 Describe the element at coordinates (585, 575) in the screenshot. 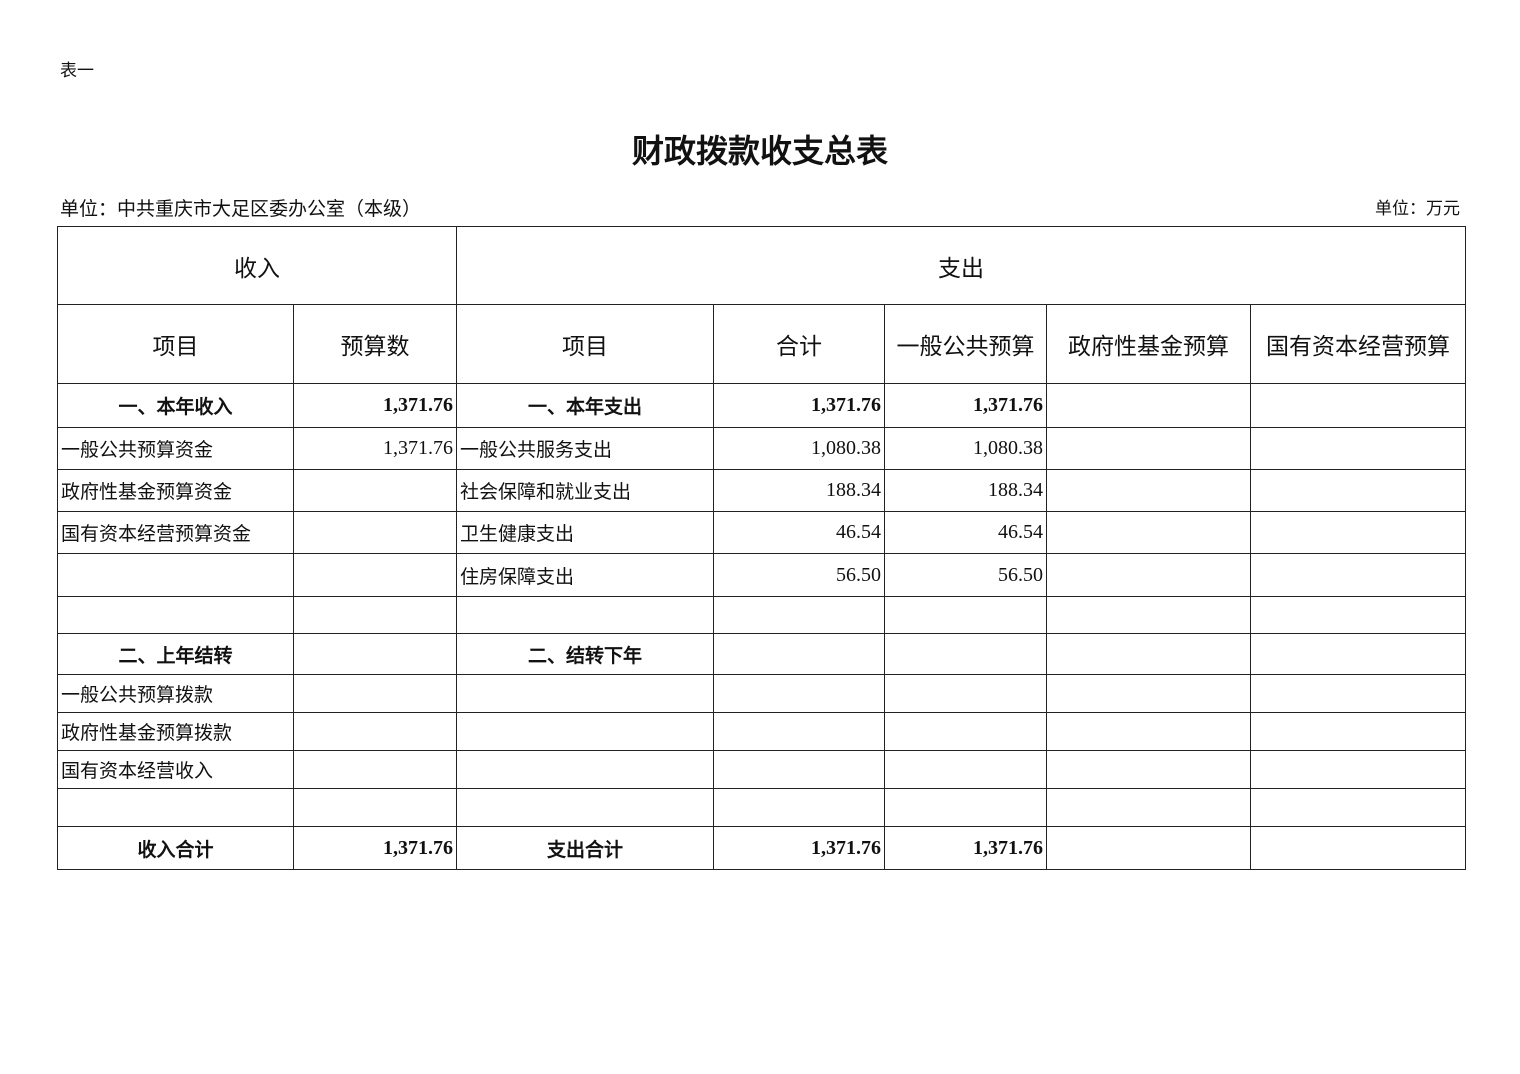

I see `item-cell: 住房保障支出` at that location.